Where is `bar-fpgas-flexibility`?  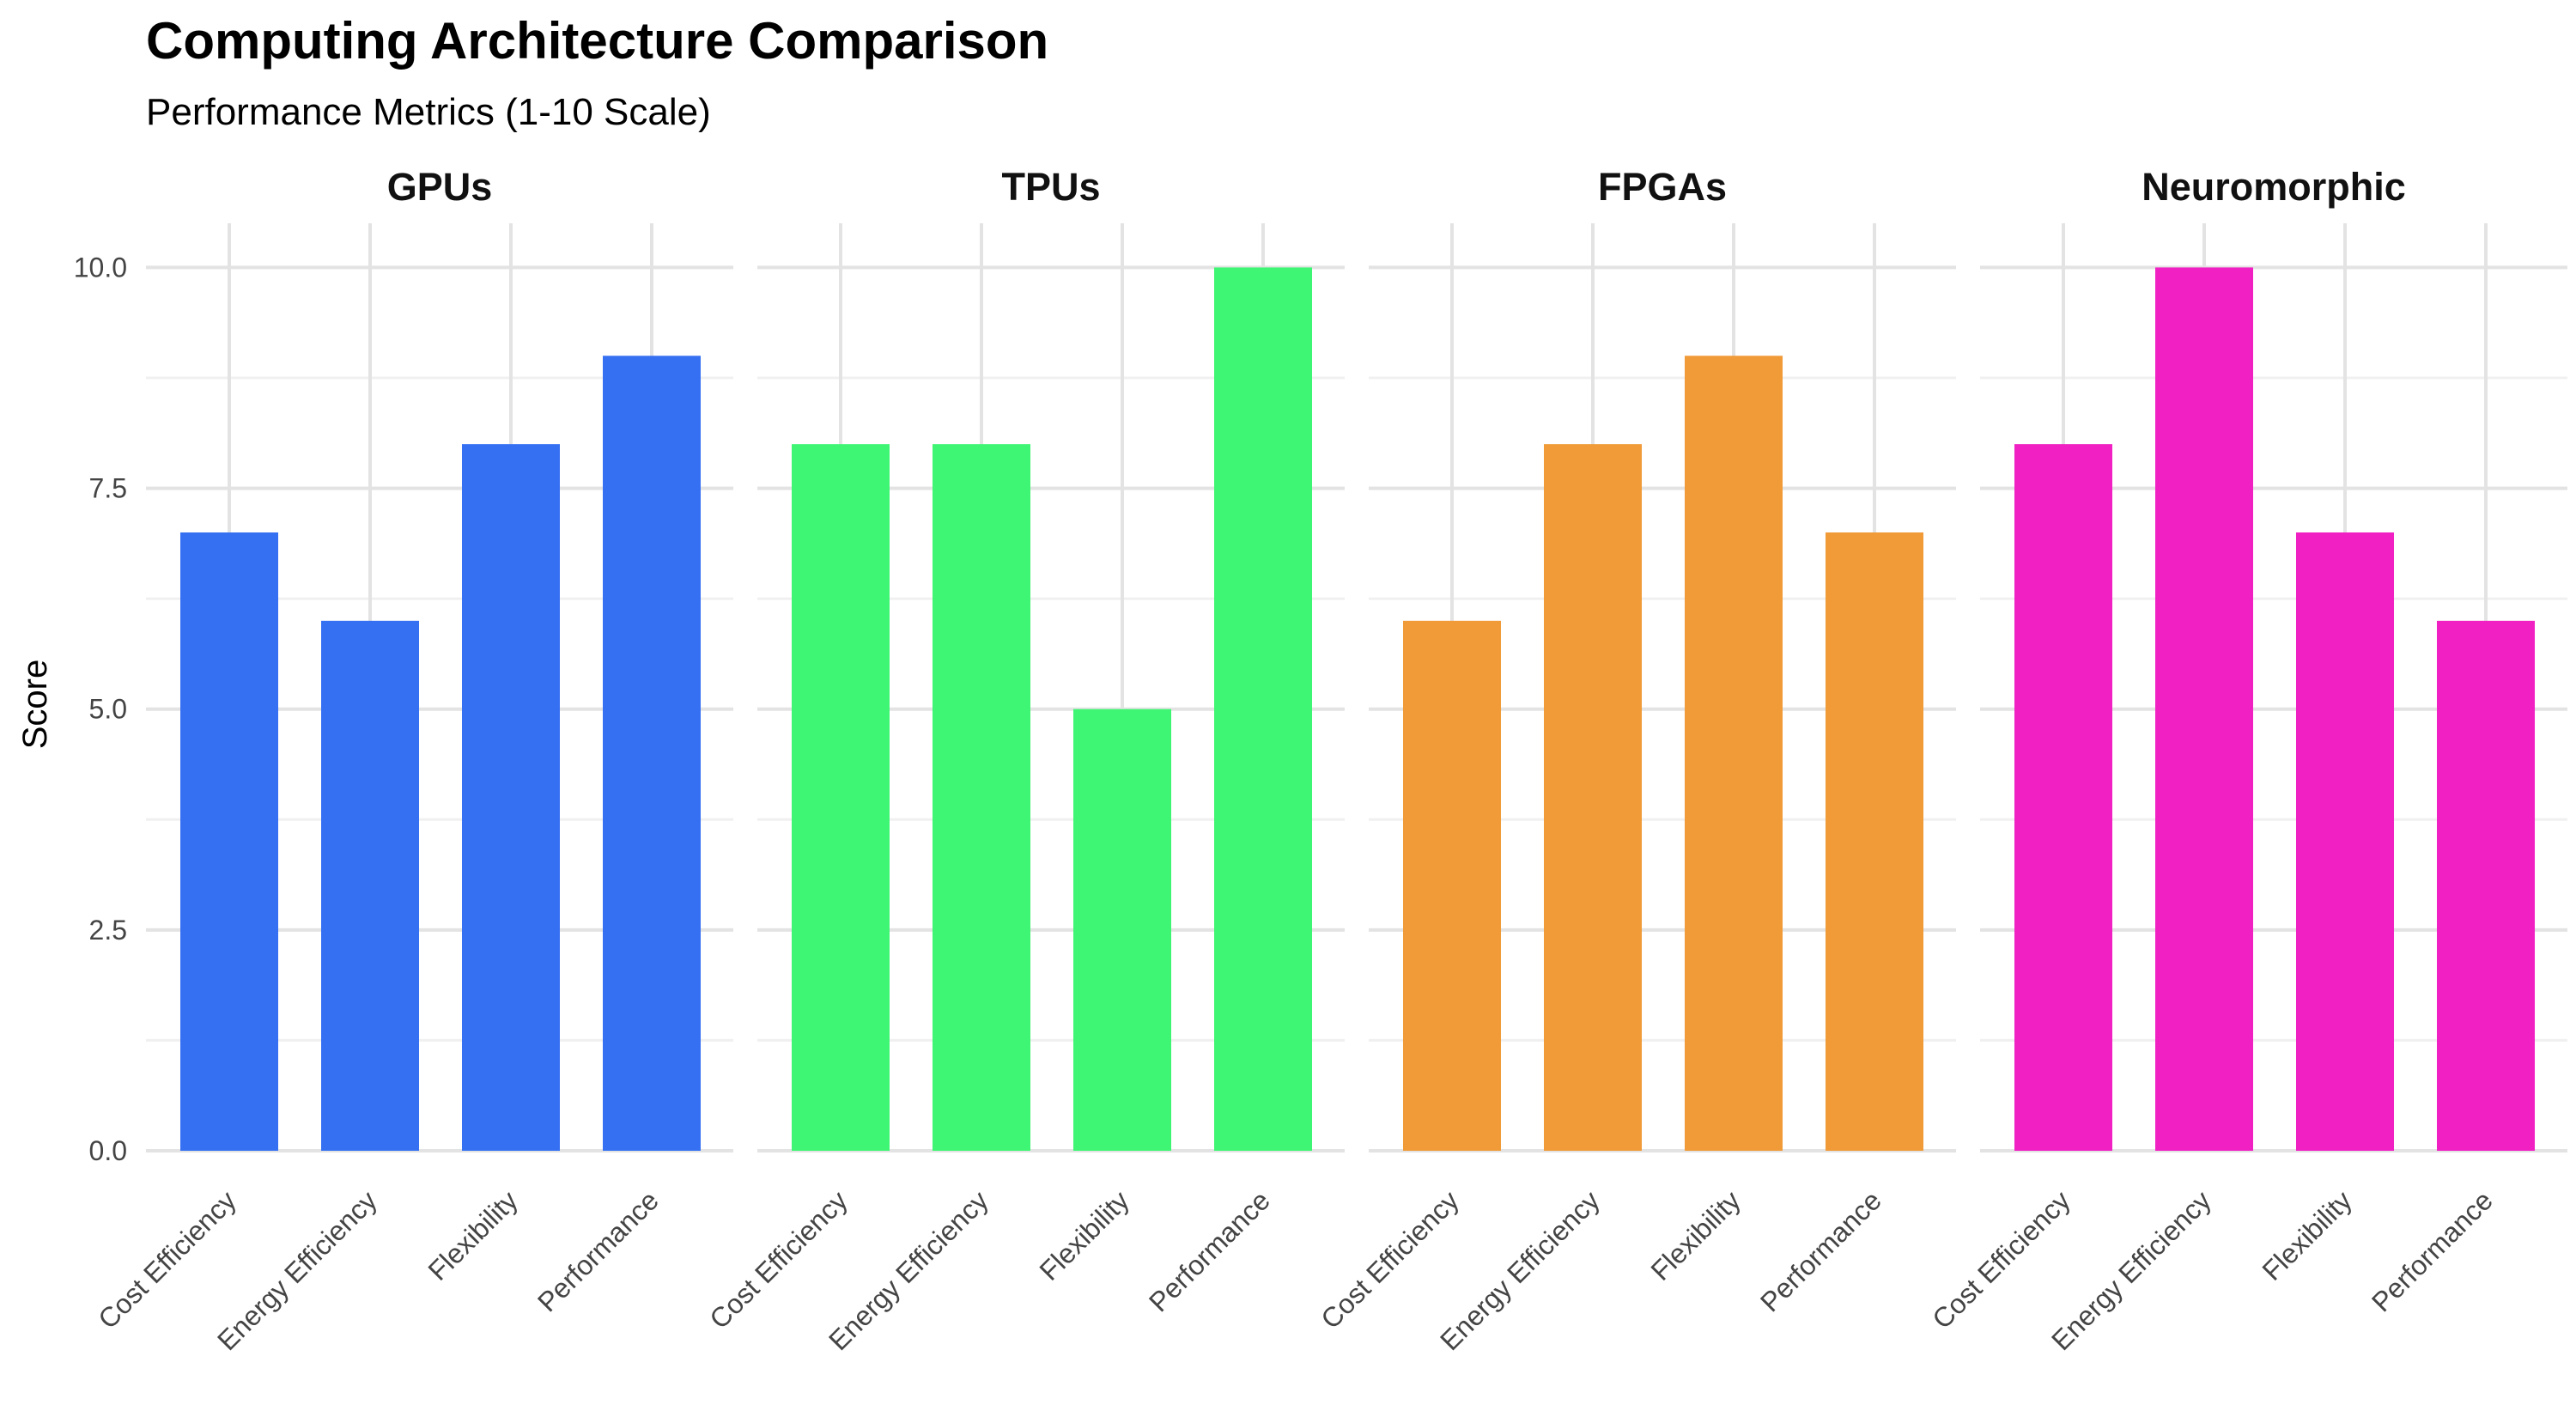 bar-fpgas-flexibility is located at coordinates (1734, 753).